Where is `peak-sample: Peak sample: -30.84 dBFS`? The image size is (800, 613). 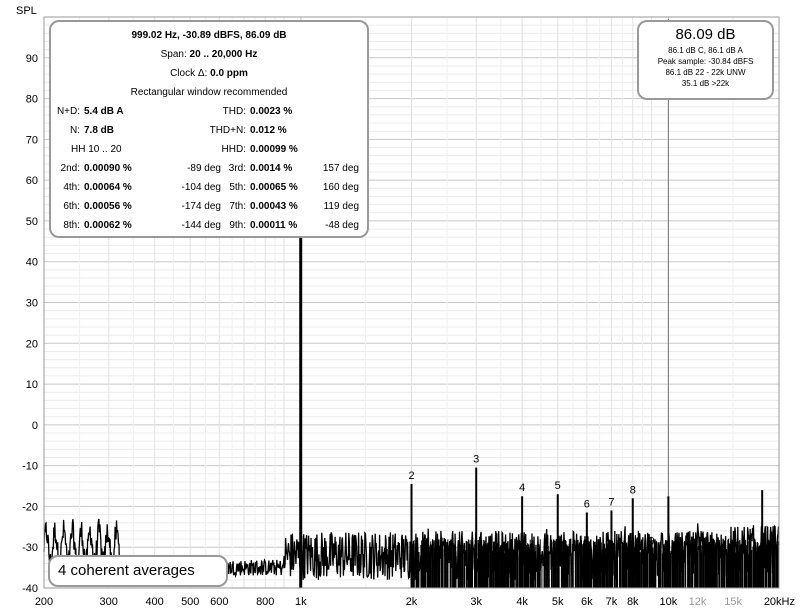
peak-sample: Peak sample: -30.84 dBFS is located at coordinates (705, 61).